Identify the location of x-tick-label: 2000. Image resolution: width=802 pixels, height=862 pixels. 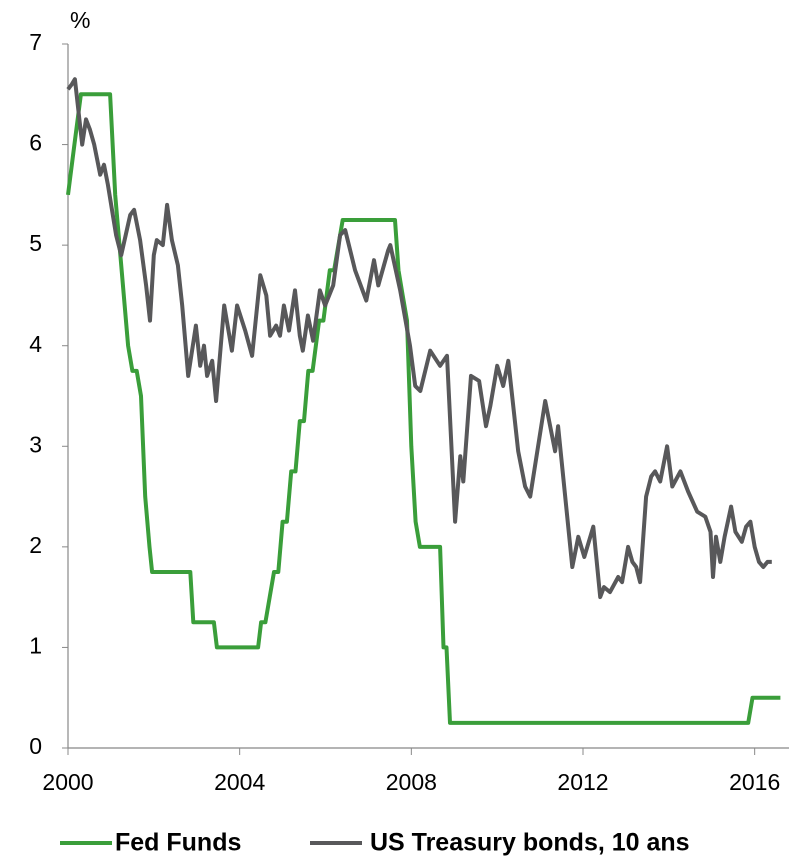
(67, 782).